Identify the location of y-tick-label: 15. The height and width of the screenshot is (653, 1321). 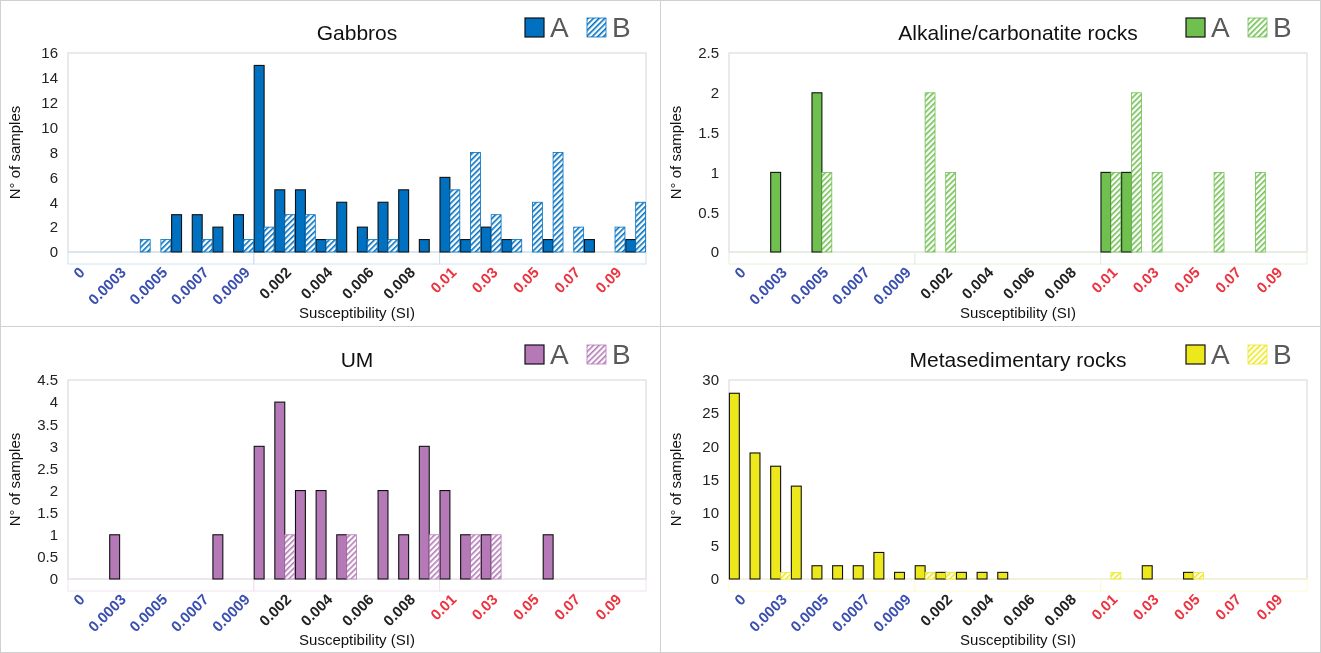
(710, 479).